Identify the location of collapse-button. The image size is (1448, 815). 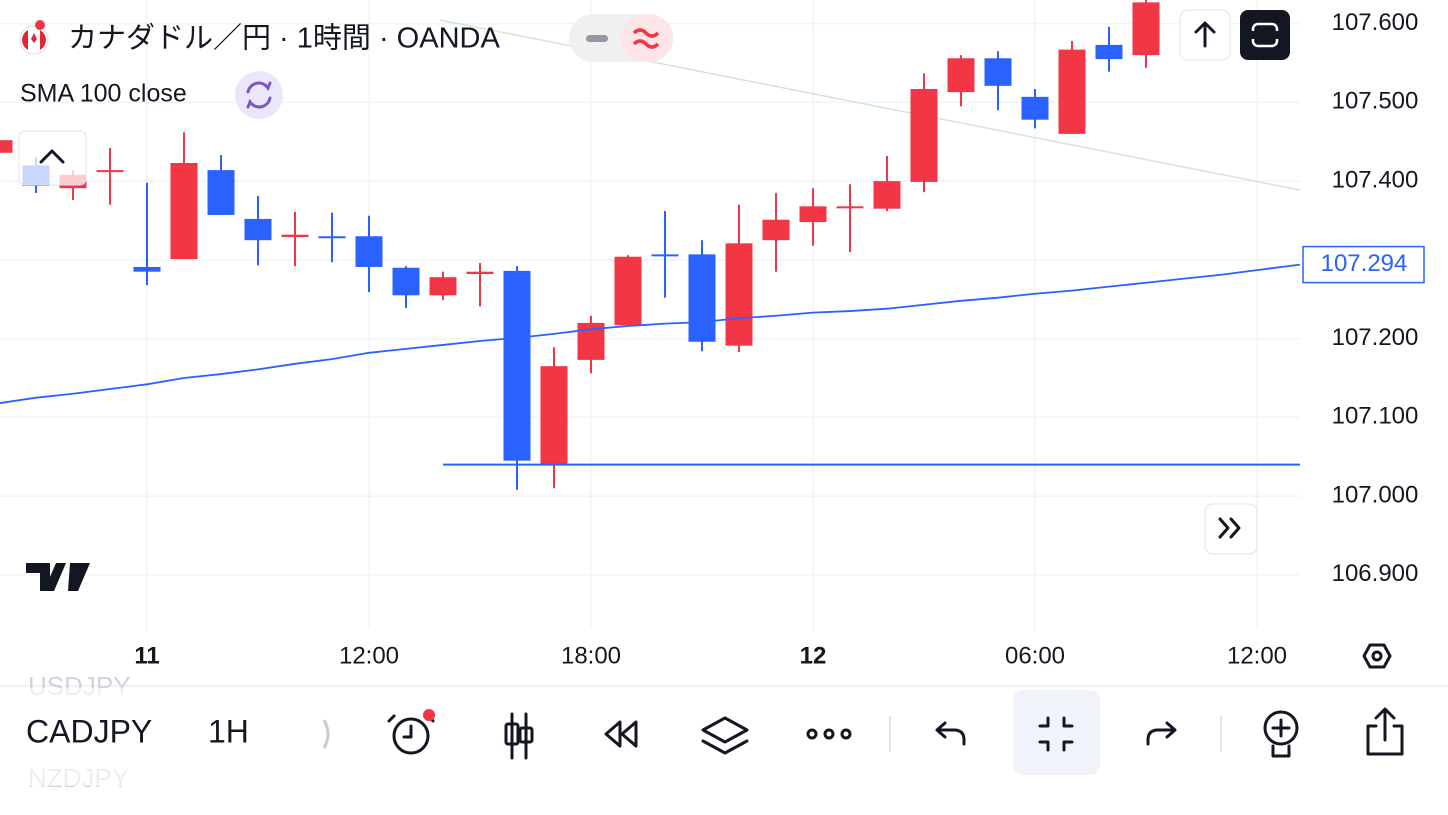
(52, 158).